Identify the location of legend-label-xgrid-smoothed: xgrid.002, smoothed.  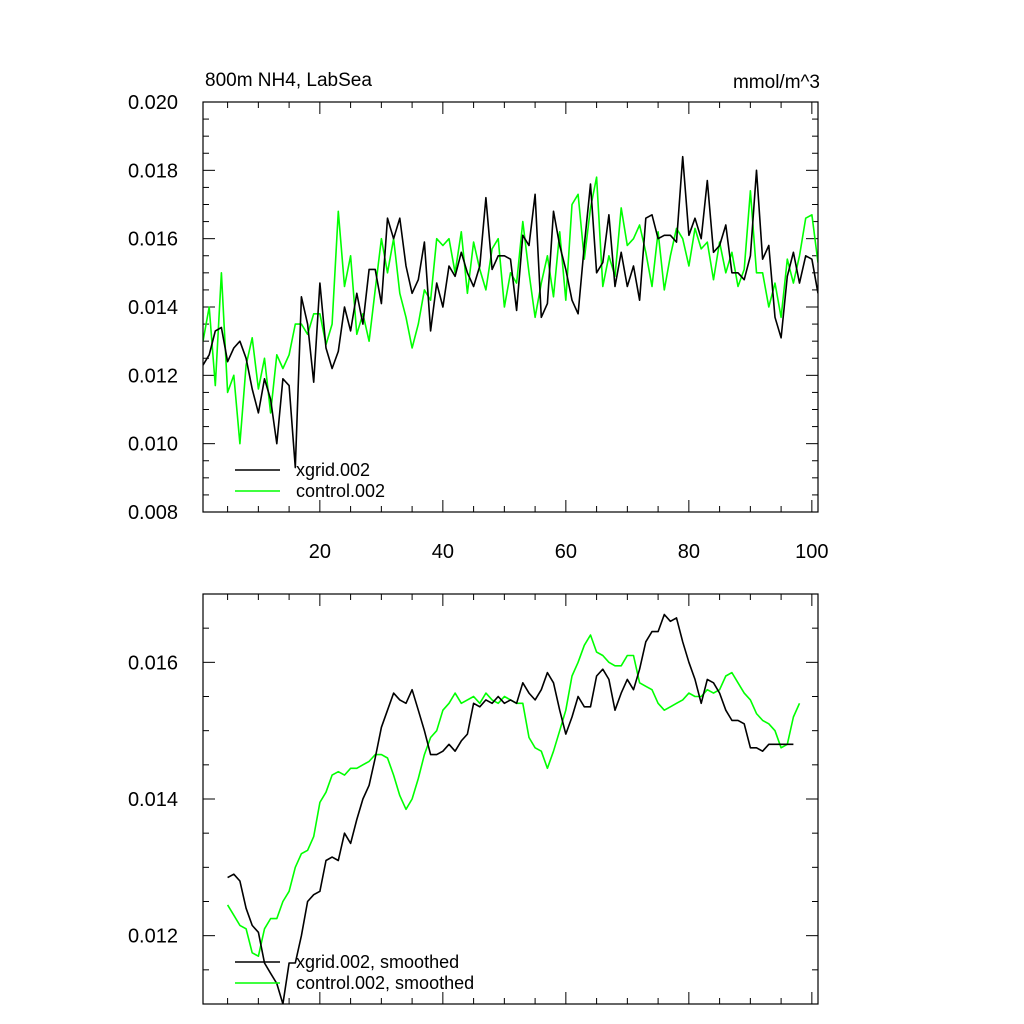
(377, 962).